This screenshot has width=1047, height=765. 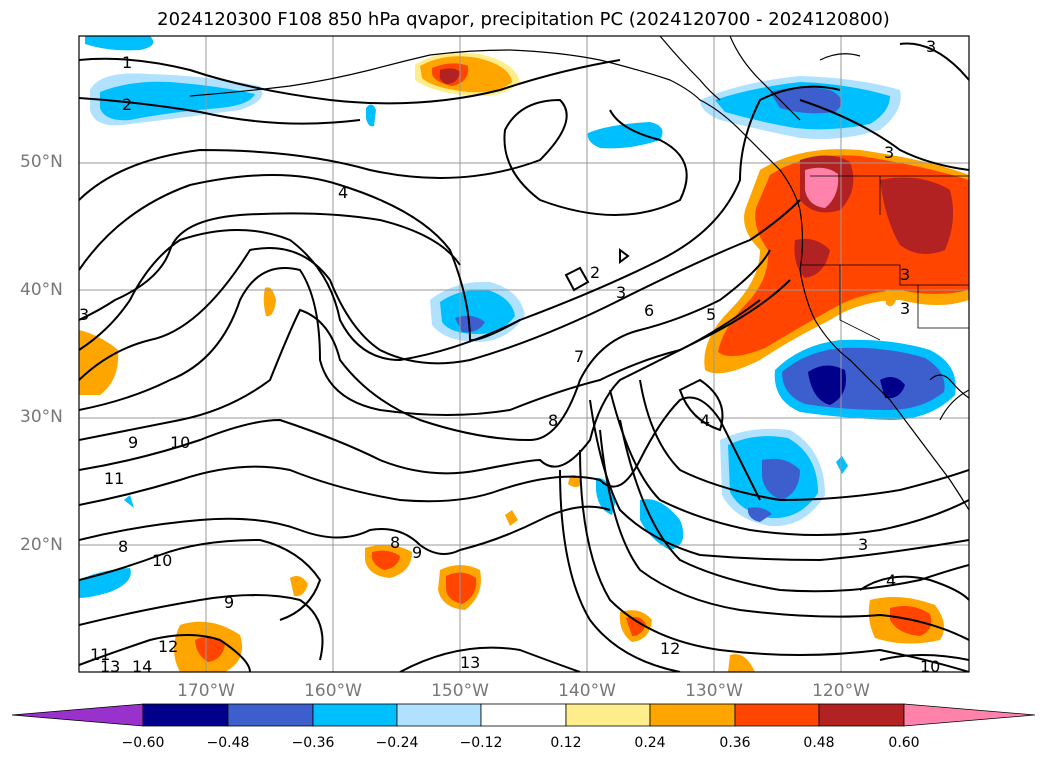 I want to click on lon-label-150w: 150°W, so click(x=460, y=691).